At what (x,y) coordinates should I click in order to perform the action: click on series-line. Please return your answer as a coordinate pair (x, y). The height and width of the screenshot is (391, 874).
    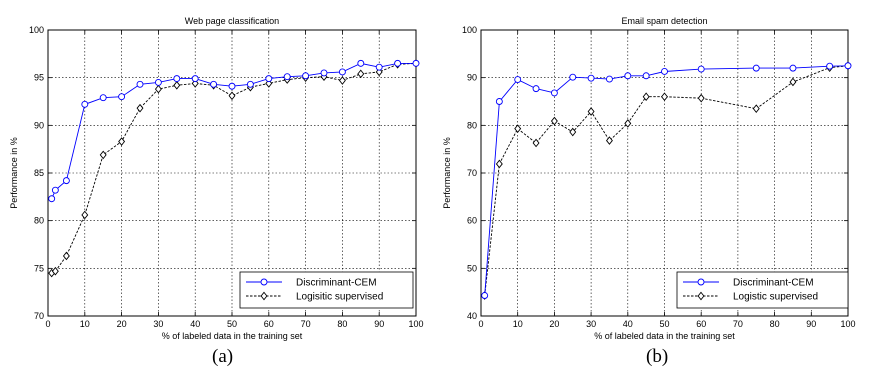
    Looking at the image, I should click on (233, 130).